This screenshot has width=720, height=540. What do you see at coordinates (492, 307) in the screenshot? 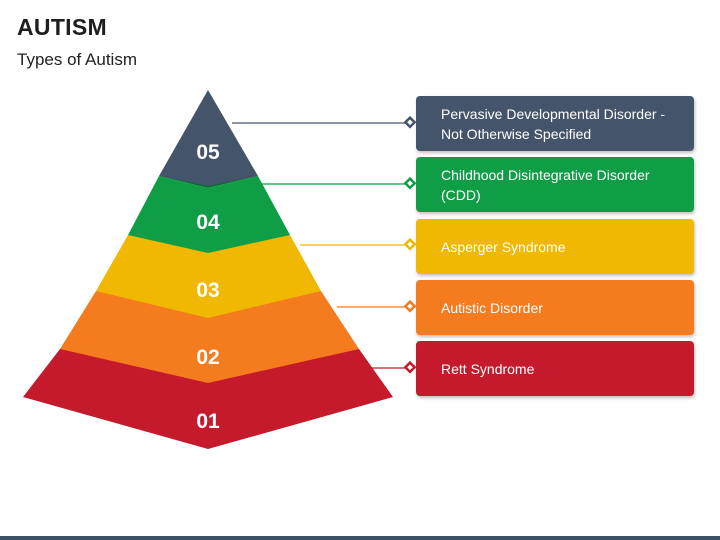
I see `level-label-02: Autistic Disorder` at bounding box center [492, 307].